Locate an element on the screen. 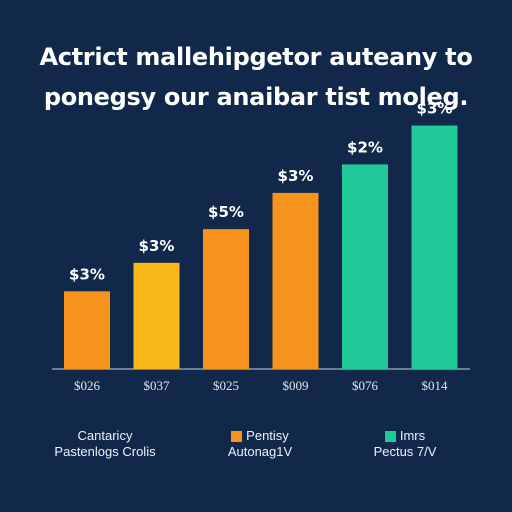 The image size is (512, 512). bar-value-label-5: $2% is located at coordinates (365, 147).